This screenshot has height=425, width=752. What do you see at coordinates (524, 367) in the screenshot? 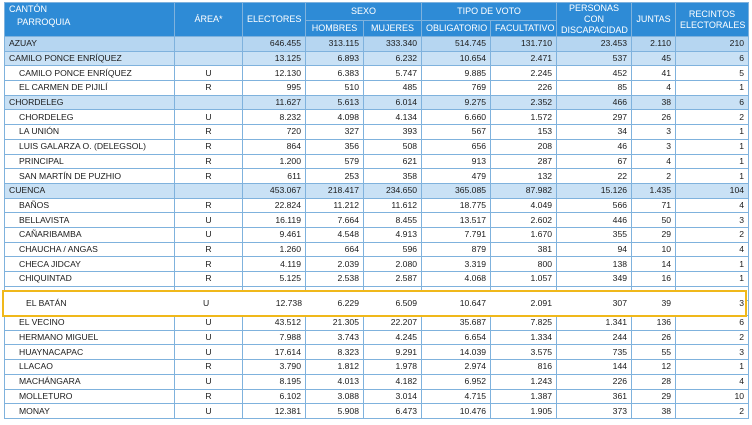
I see `cell-facultativo: 816` at bounding box center [524, 367].